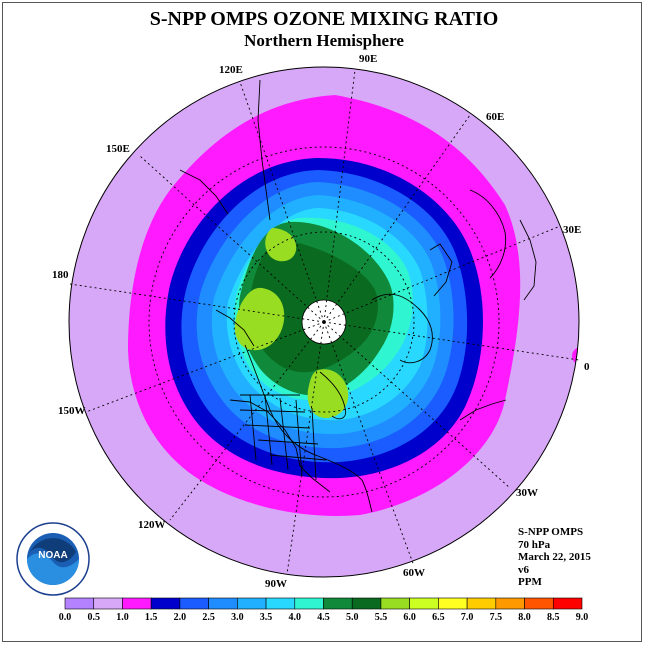 The width and height of the screenshot is (648, 648). I want to click on colorbar-tick-label: 6.5, so click(438, 617).